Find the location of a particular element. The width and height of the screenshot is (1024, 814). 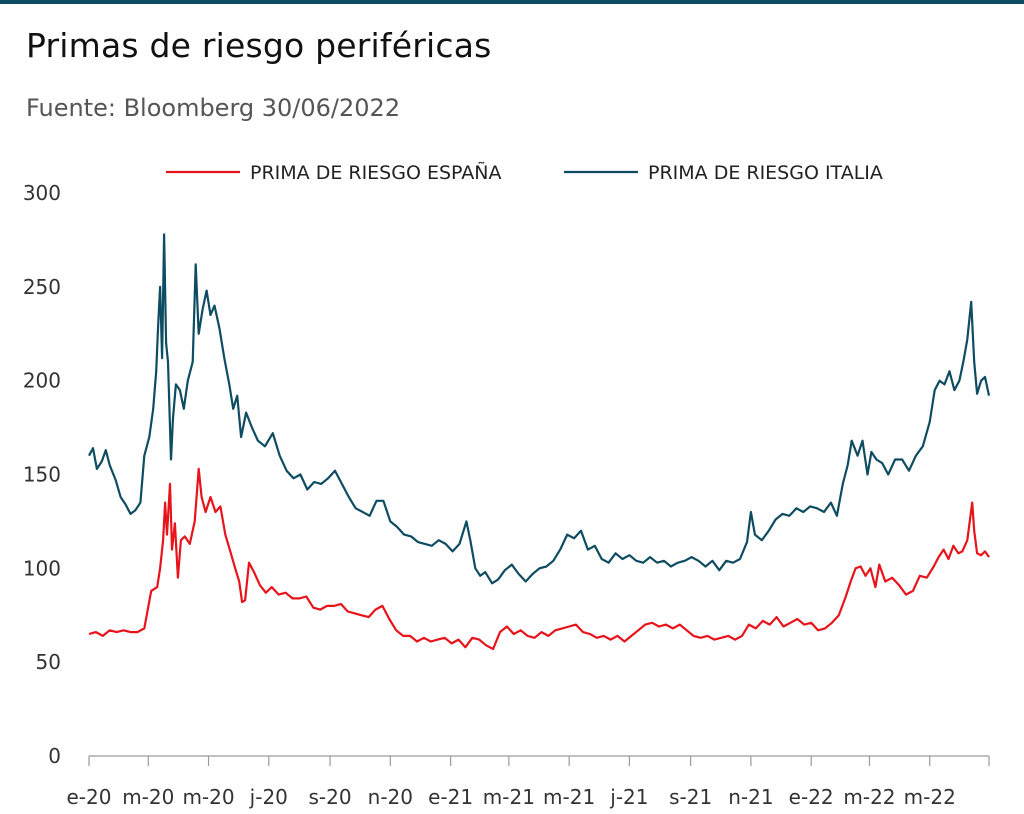

y-tick-label: 0 is located at coordinates (54, 756).